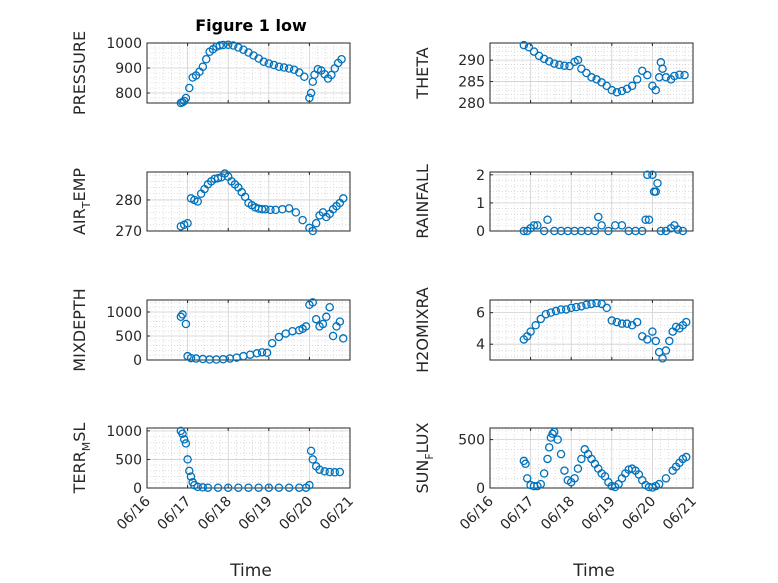  What do you see at coordinates (128, 94) in the screenshot?
I see `y-tick-label: 800` at bounding box center [128, 94].